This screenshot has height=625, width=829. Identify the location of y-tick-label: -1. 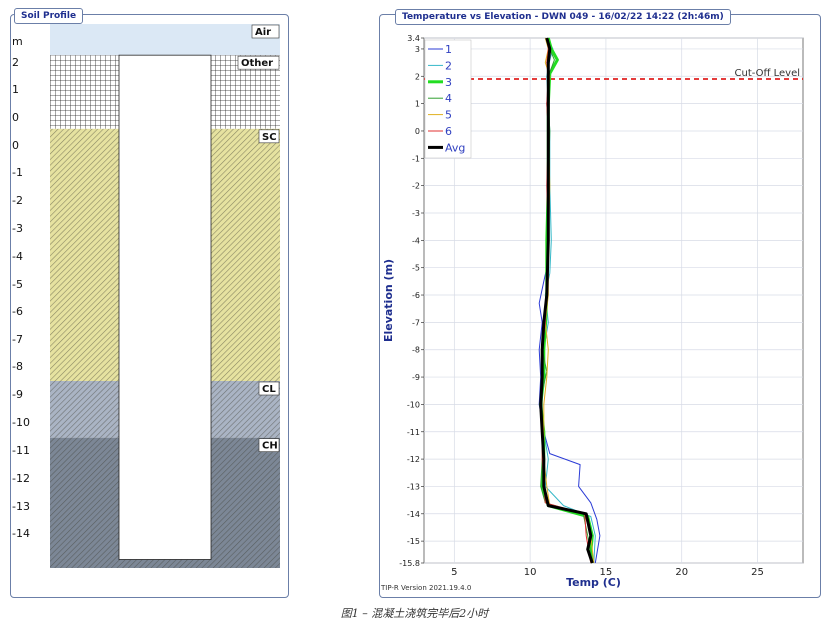
(416, 158).